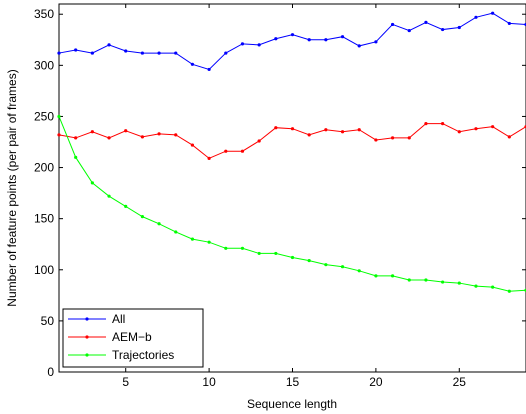 The image size is (526, 414). I want to click on series-all, so click(291, 41).